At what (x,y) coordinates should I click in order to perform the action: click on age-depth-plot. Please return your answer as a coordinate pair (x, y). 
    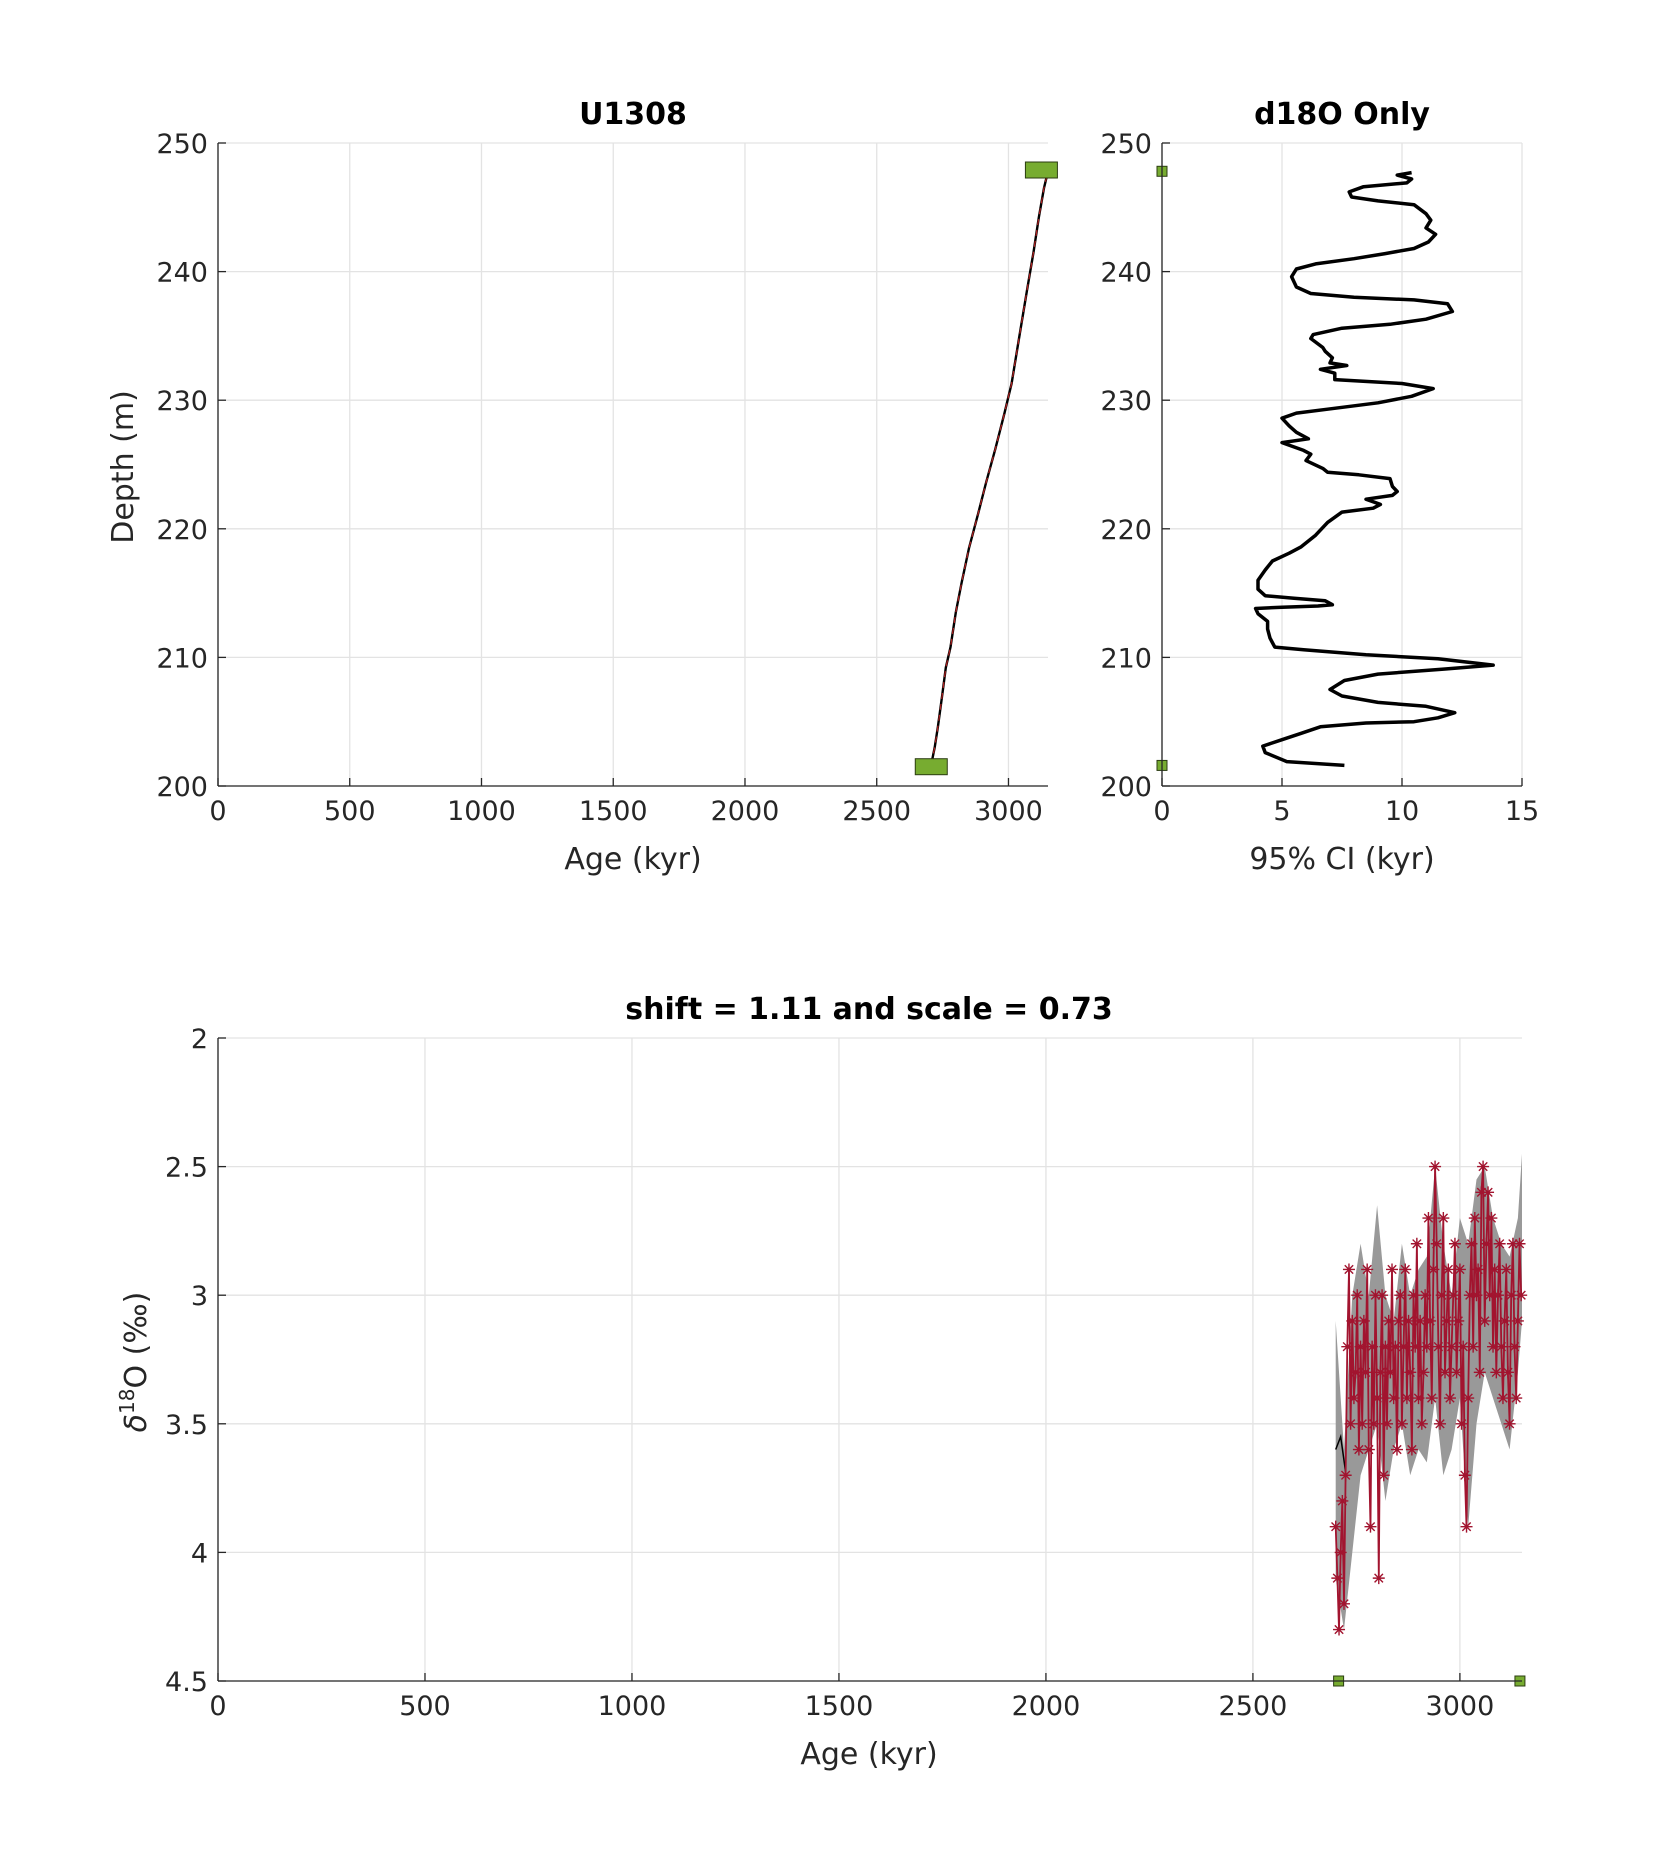
    Looking at the image, I should click on (986, 468).